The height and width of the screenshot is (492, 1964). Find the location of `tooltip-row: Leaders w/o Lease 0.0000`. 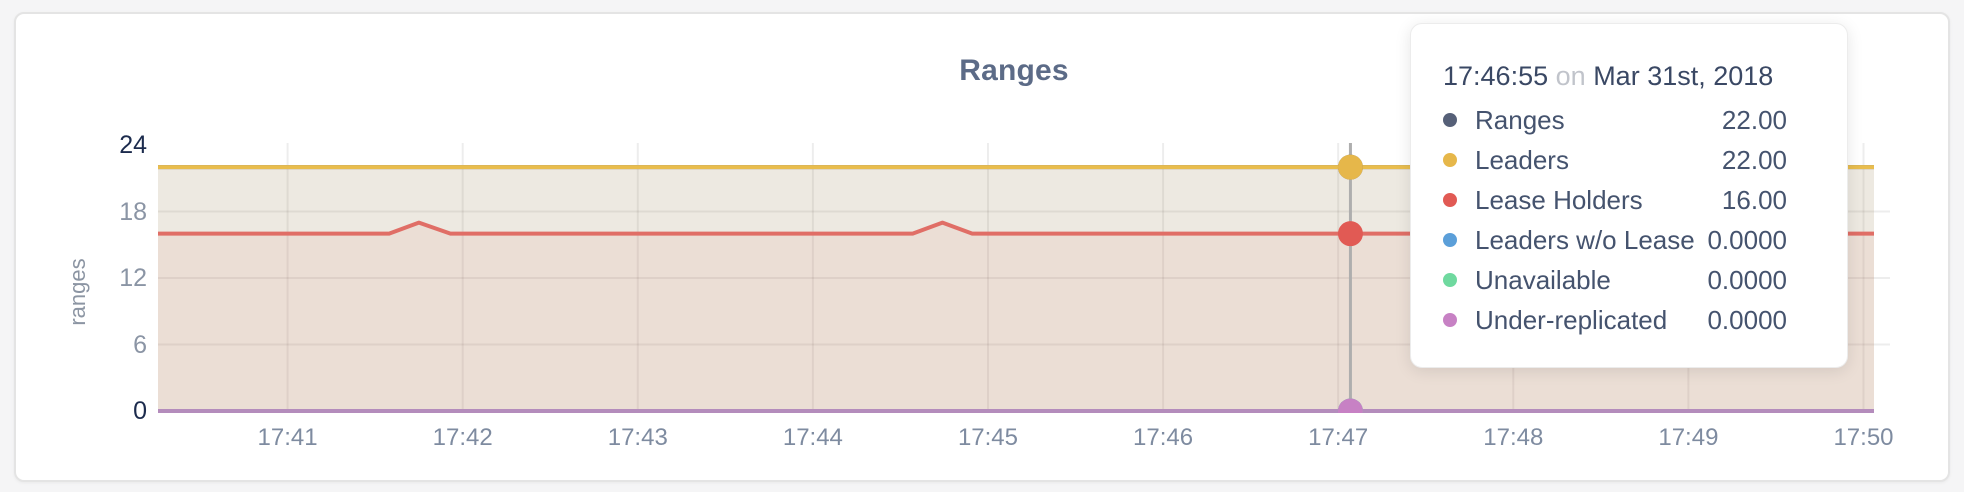

tooltip-row: Leaders w/o Lease 0.0000 is located at coordinates (1615, 240).